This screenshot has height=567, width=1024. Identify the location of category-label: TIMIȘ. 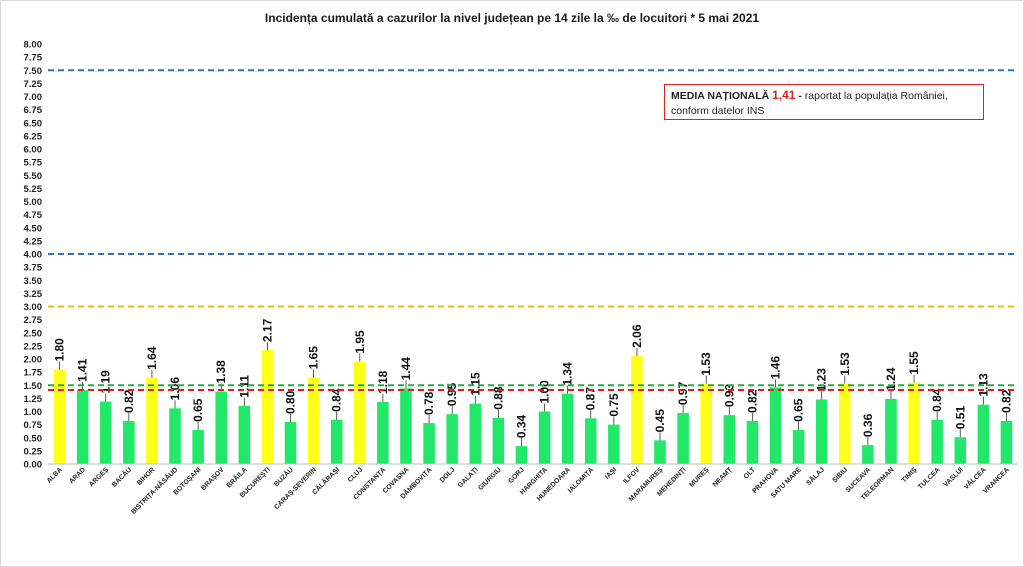
(910, 475).